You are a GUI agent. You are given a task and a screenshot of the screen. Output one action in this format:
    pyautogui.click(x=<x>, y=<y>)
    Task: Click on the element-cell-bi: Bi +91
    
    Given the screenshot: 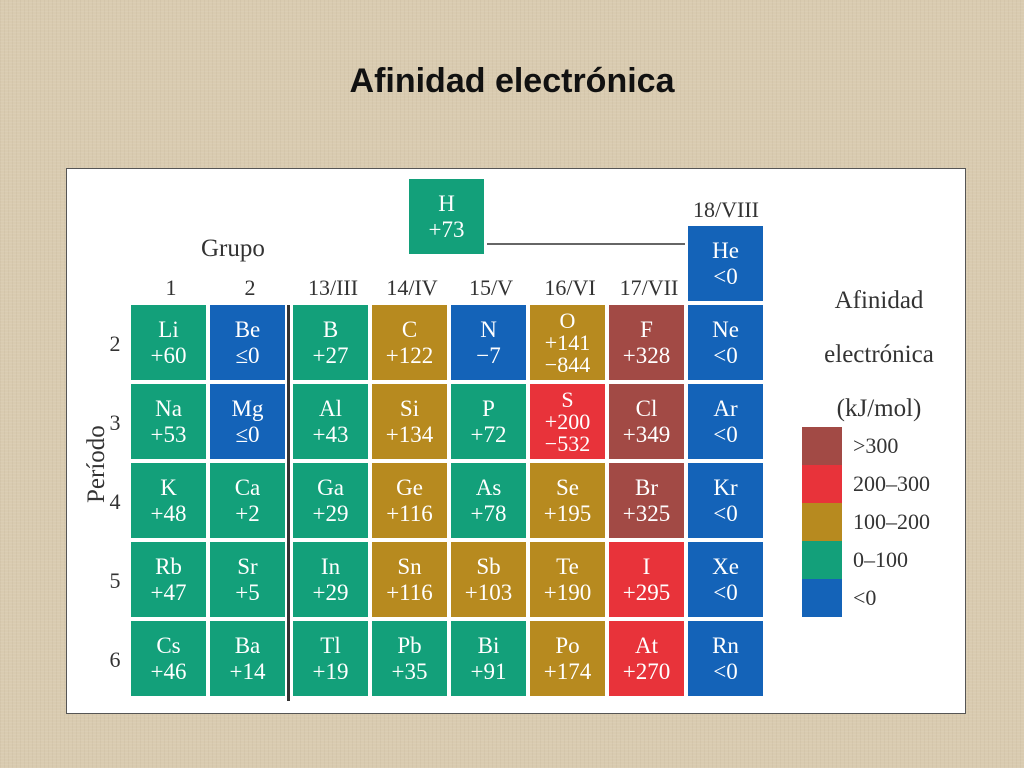 What is the action you would take?
    pyautogui.click(x=489, y=659)
    